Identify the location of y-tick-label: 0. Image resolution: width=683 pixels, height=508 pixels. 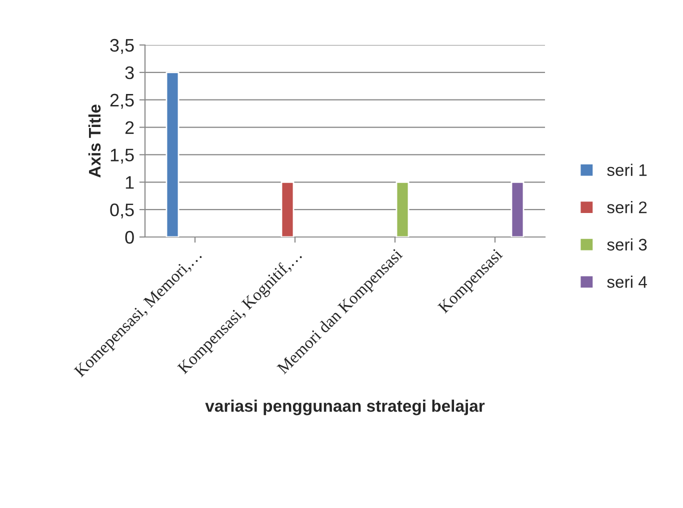
(129, 237).